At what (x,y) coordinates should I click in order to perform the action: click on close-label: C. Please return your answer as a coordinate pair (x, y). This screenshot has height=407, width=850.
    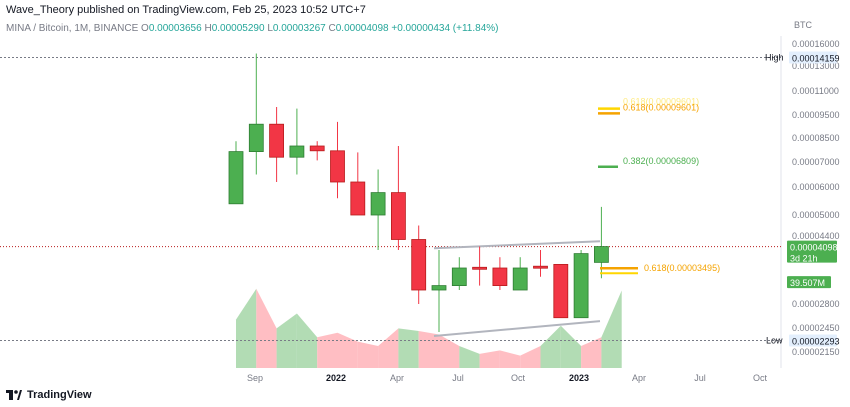
    Looking at the image, I should click on (332, 28).